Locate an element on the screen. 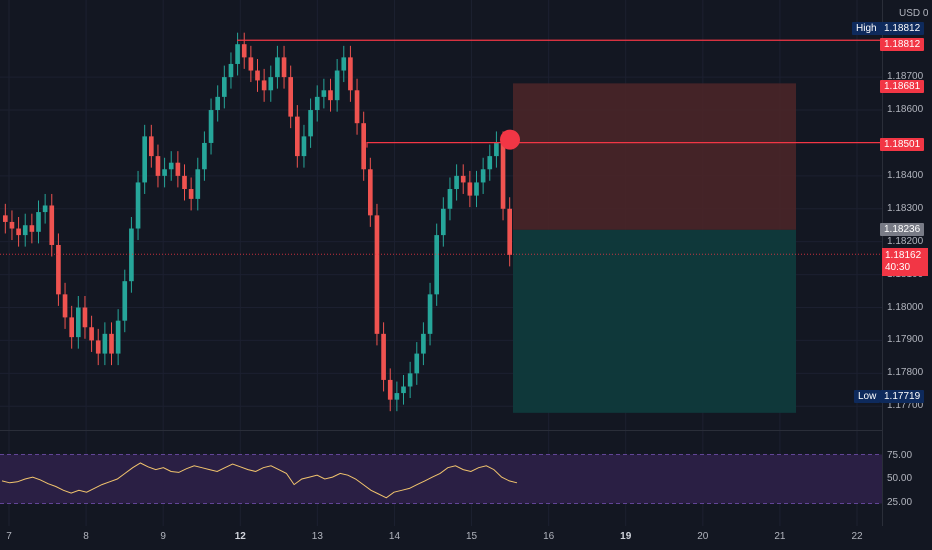  rsi-tick-label: 50.00 is located at coordinates (900, 478).